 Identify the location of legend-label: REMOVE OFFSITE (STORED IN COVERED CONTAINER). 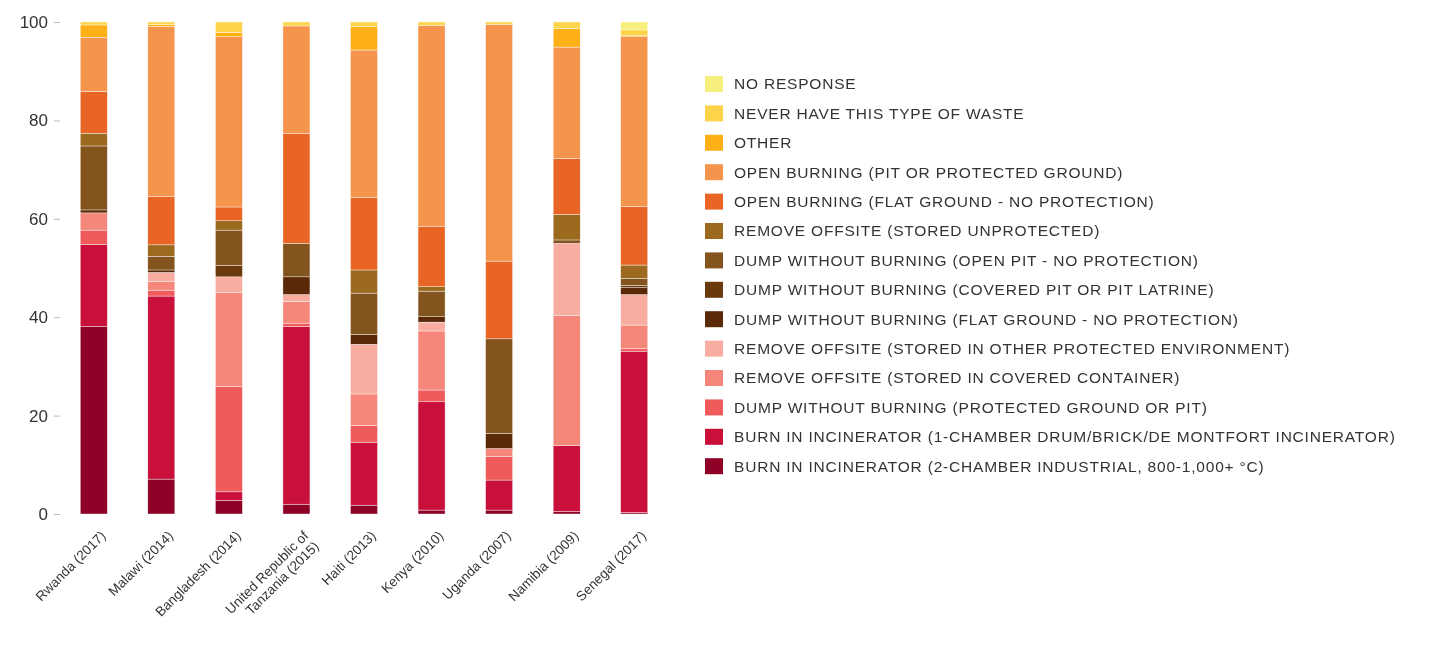
(957, 378).